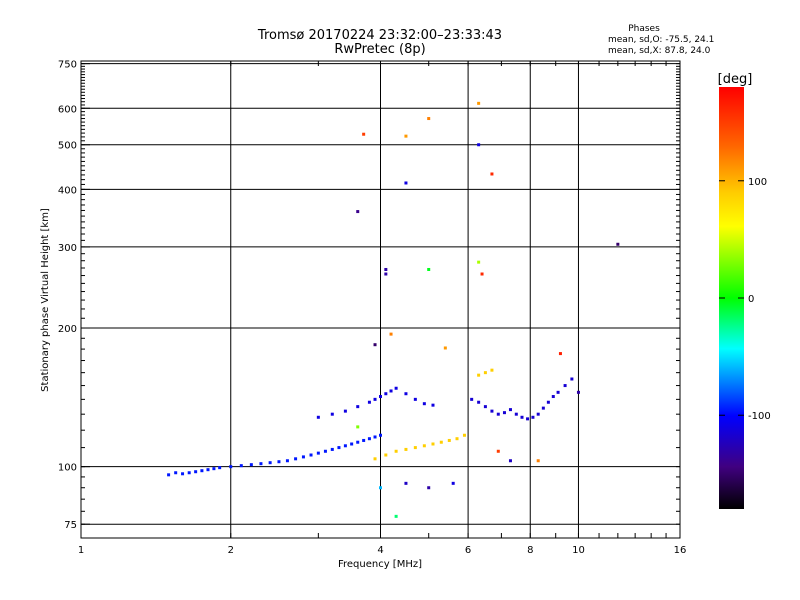 The image size is (800, 600). What do you see at coordinates (659, 51) in the screenshot?
I see `phase-stats-x: mean, sd,X: 87.8, 24.0` at bounding box center [659, 51].